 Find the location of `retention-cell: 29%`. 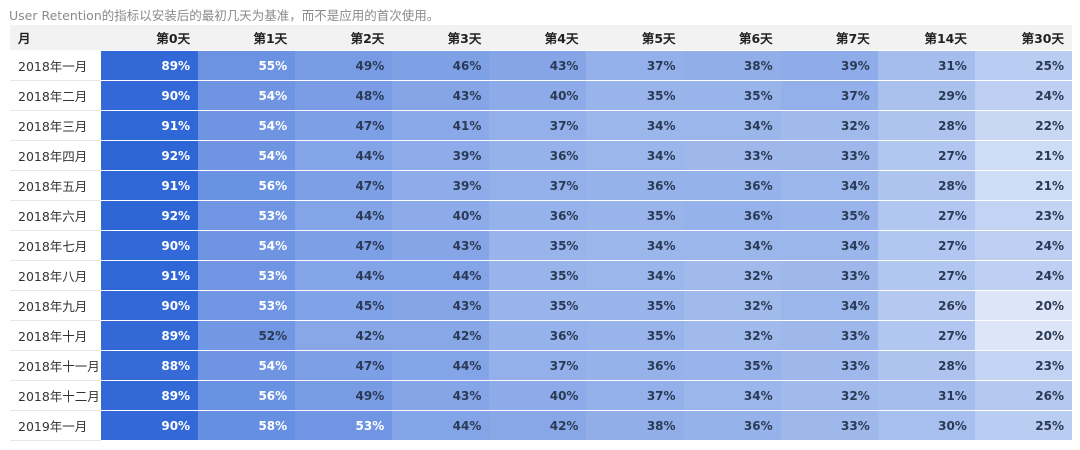

retention-cell: 29% is located at coordinates (926, 96).